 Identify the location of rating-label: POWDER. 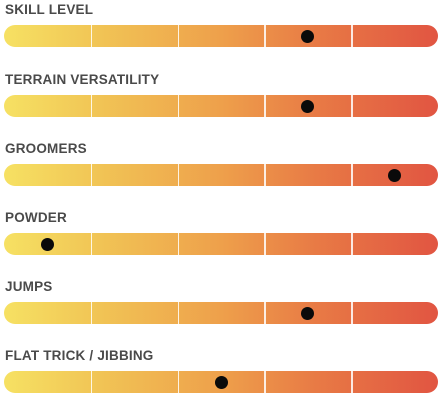
(36, 217).